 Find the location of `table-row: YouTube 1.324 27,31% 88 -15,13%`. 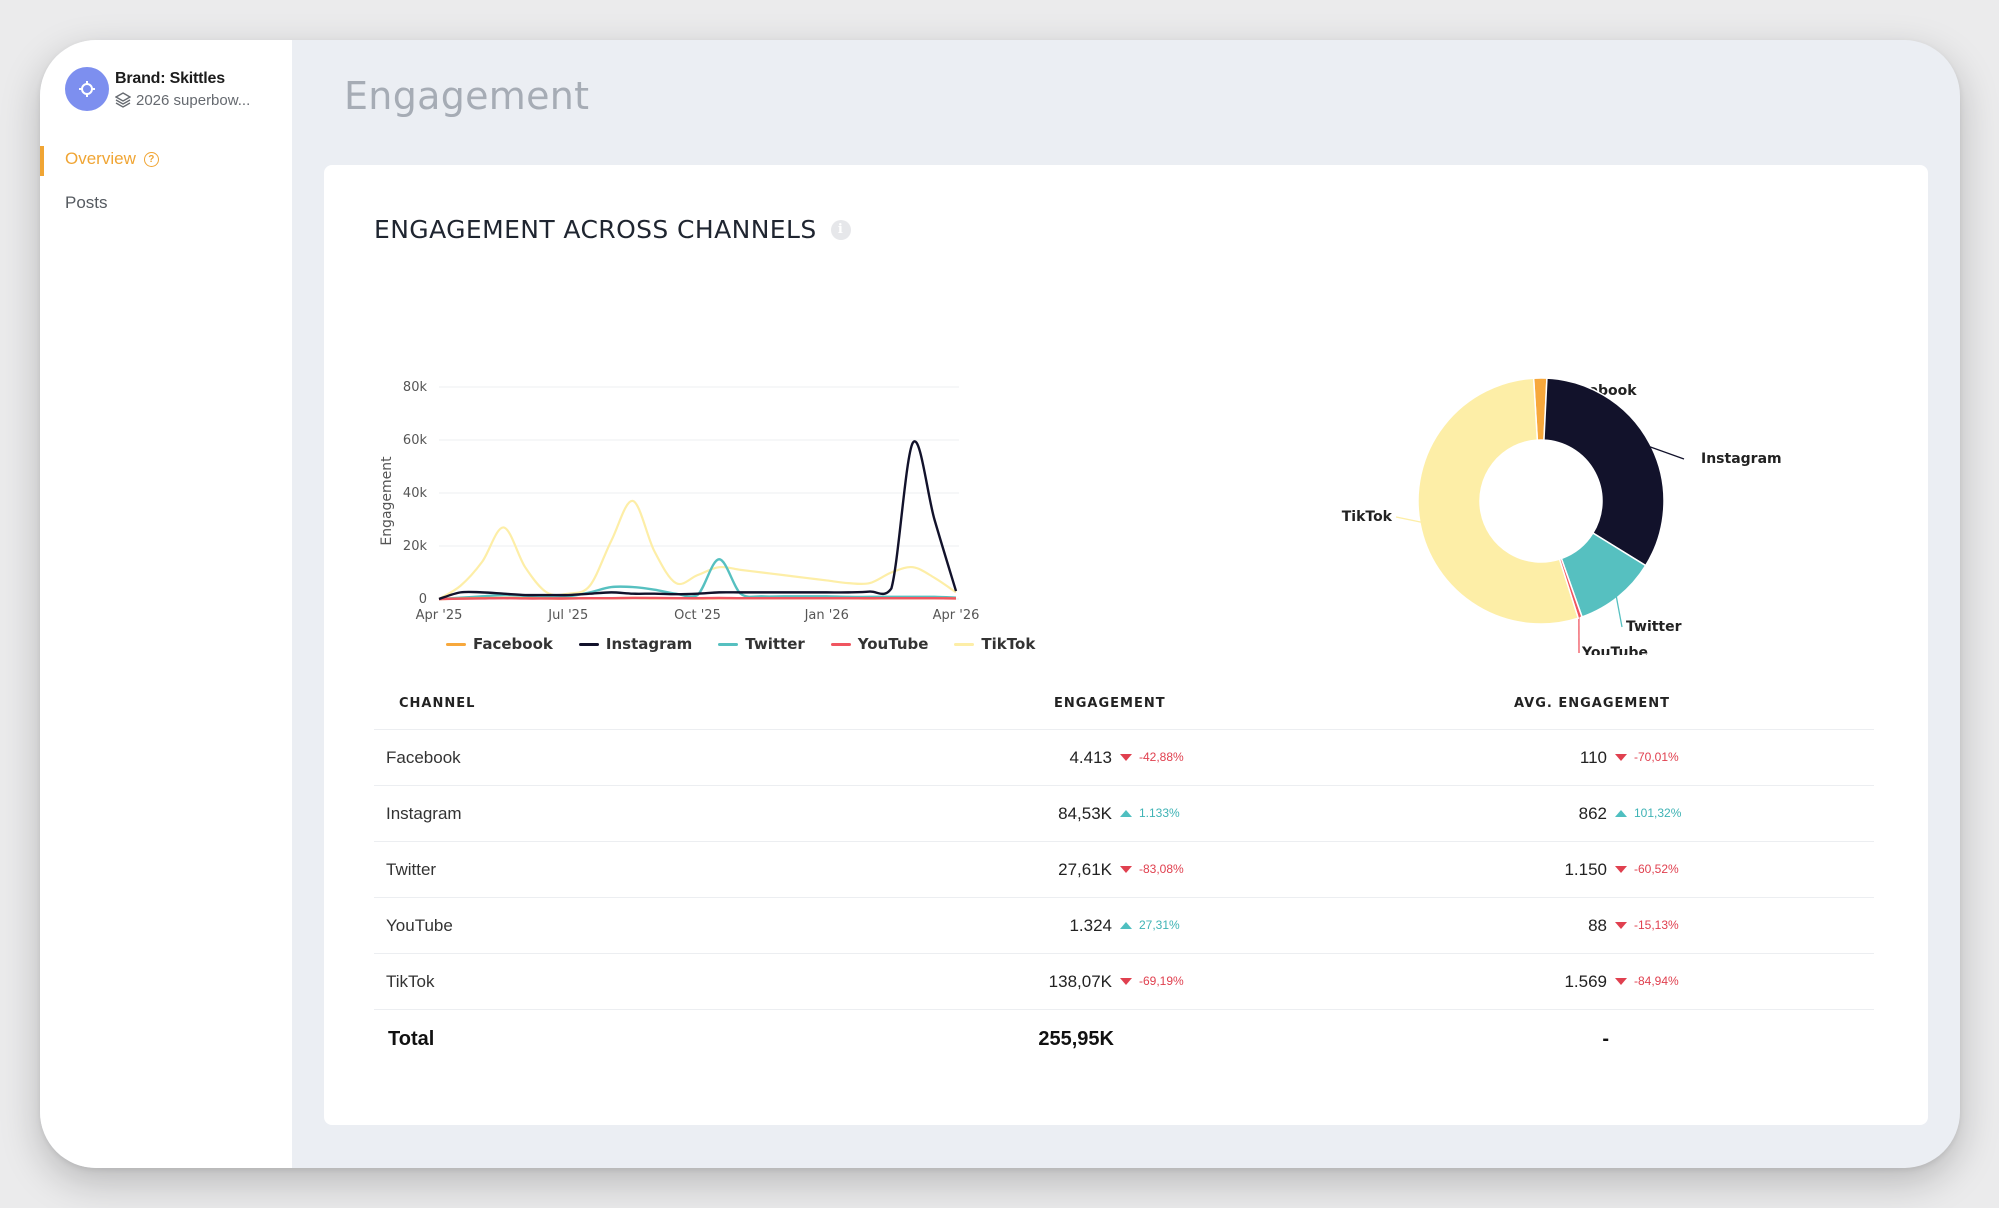

table-row: YouTube 1.324 27,31% 88 -15,13% is located at coordinates (1124, 926).